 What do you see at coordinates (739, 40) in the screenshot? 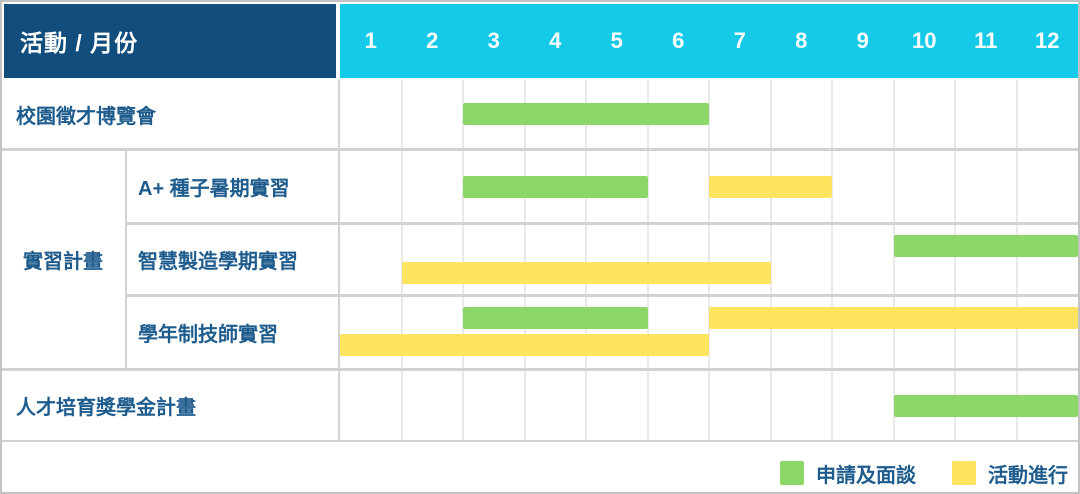
I see `month-header-cell: 7` at bounding box center [739, 40].